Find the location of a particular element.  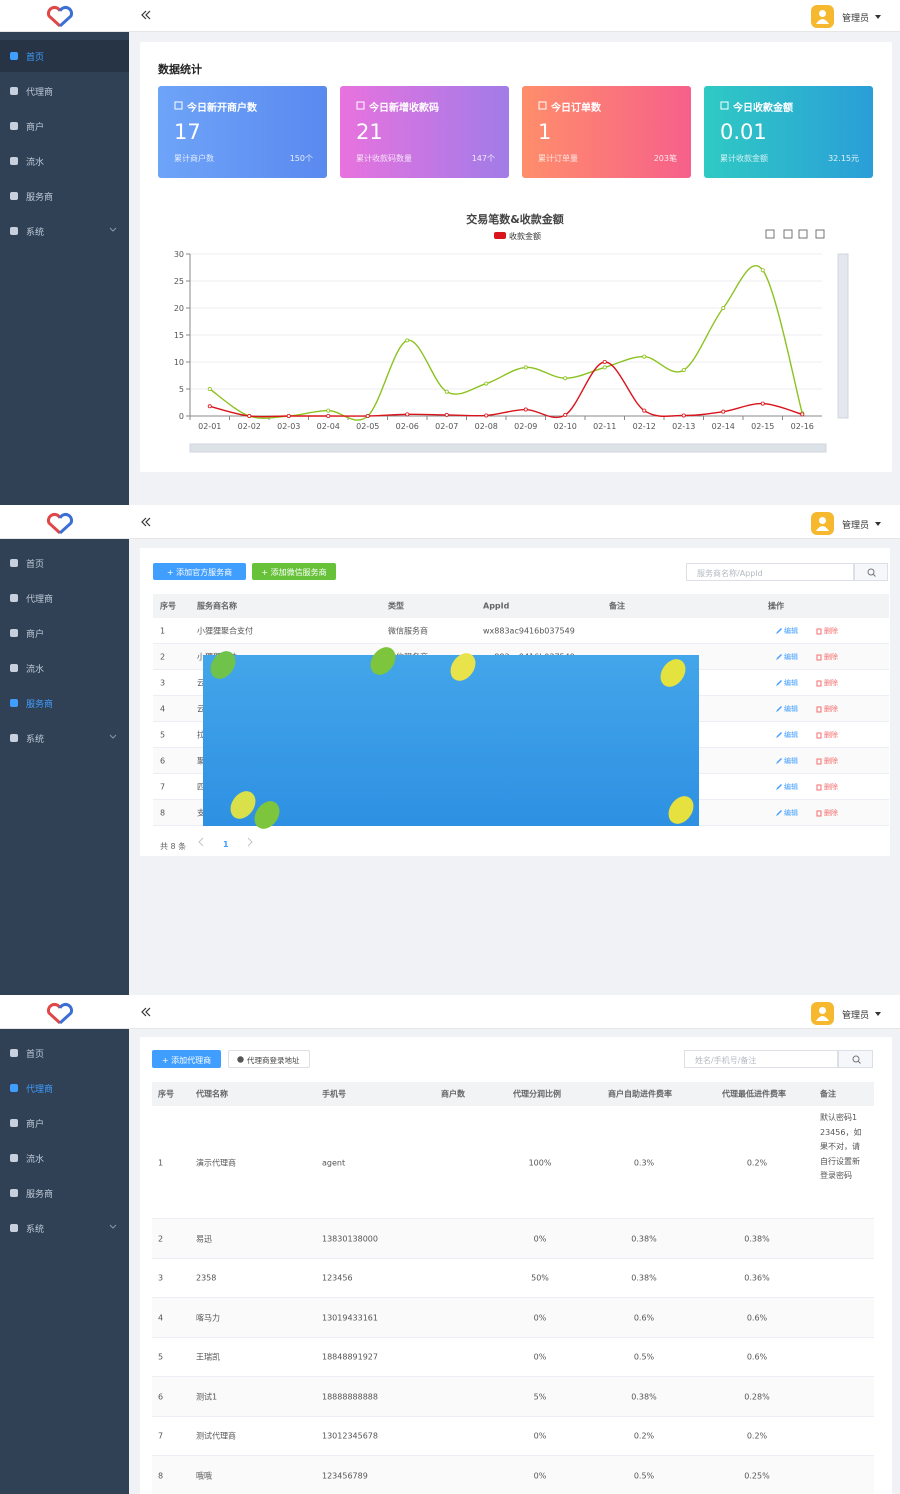

search-input: 服务商名称/AppId is located at coordinates (770, 572).